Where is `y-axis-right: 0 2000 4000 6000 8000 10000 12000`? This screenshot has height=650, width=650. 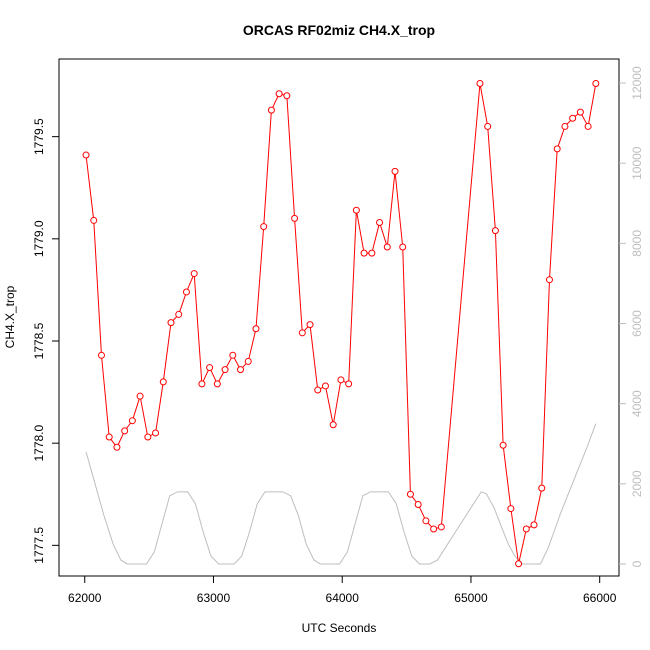 y-axis-right: 0 2000 4000 6000 8000 10000 12000 is located at coordinates (631, 316).